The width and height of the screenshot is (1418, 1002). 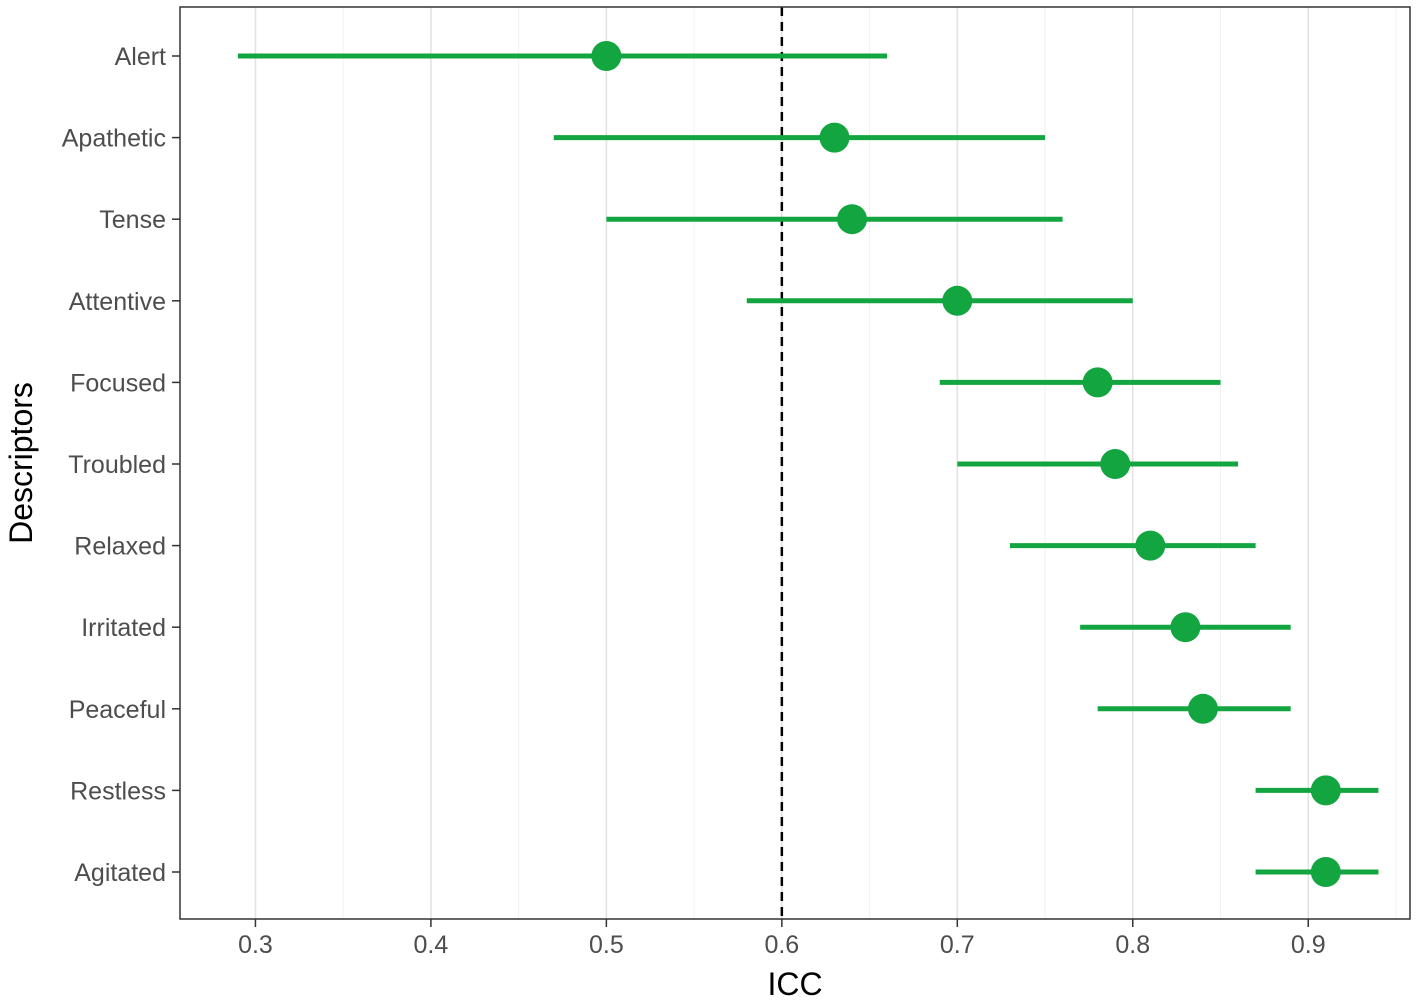 I want to click on x-tick-label: 0.8, so click(x=1132, y=945).